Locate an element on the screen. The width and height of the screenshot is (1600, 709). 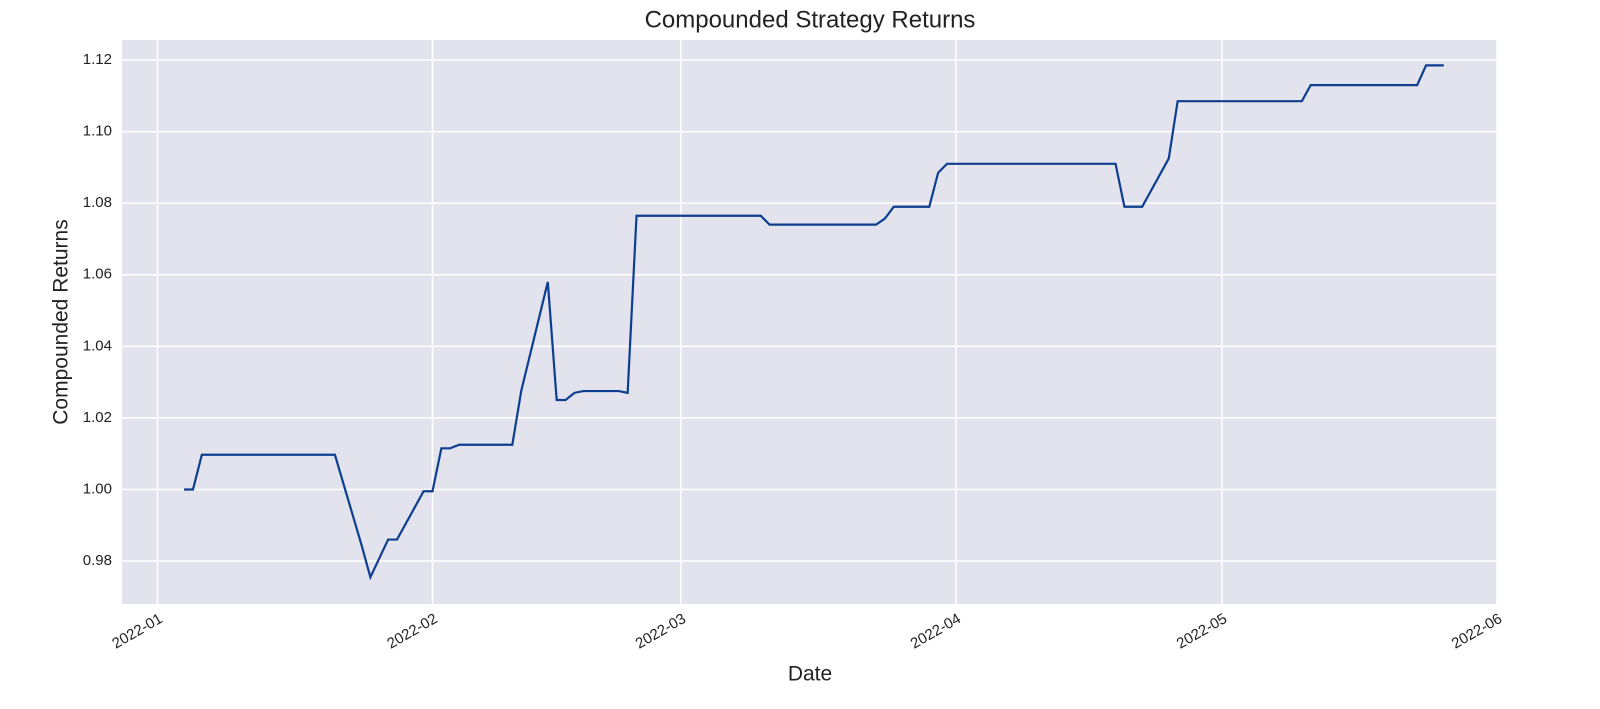
x-axis-label: Date is located at coordinates (810, 674).